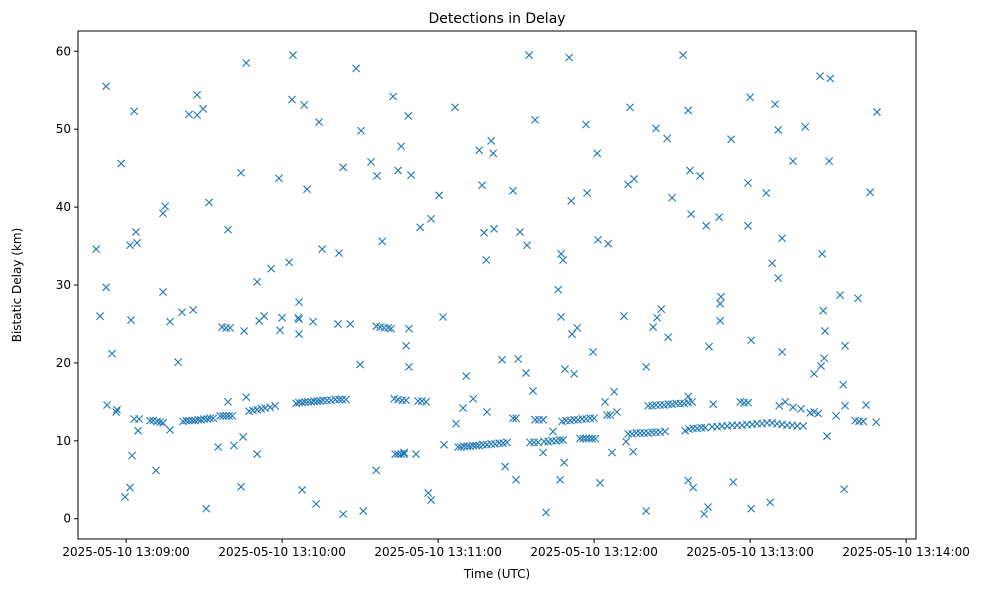  I want to click on x-tick-label: 2025-05-10 13:13:00, so click(749, 552).